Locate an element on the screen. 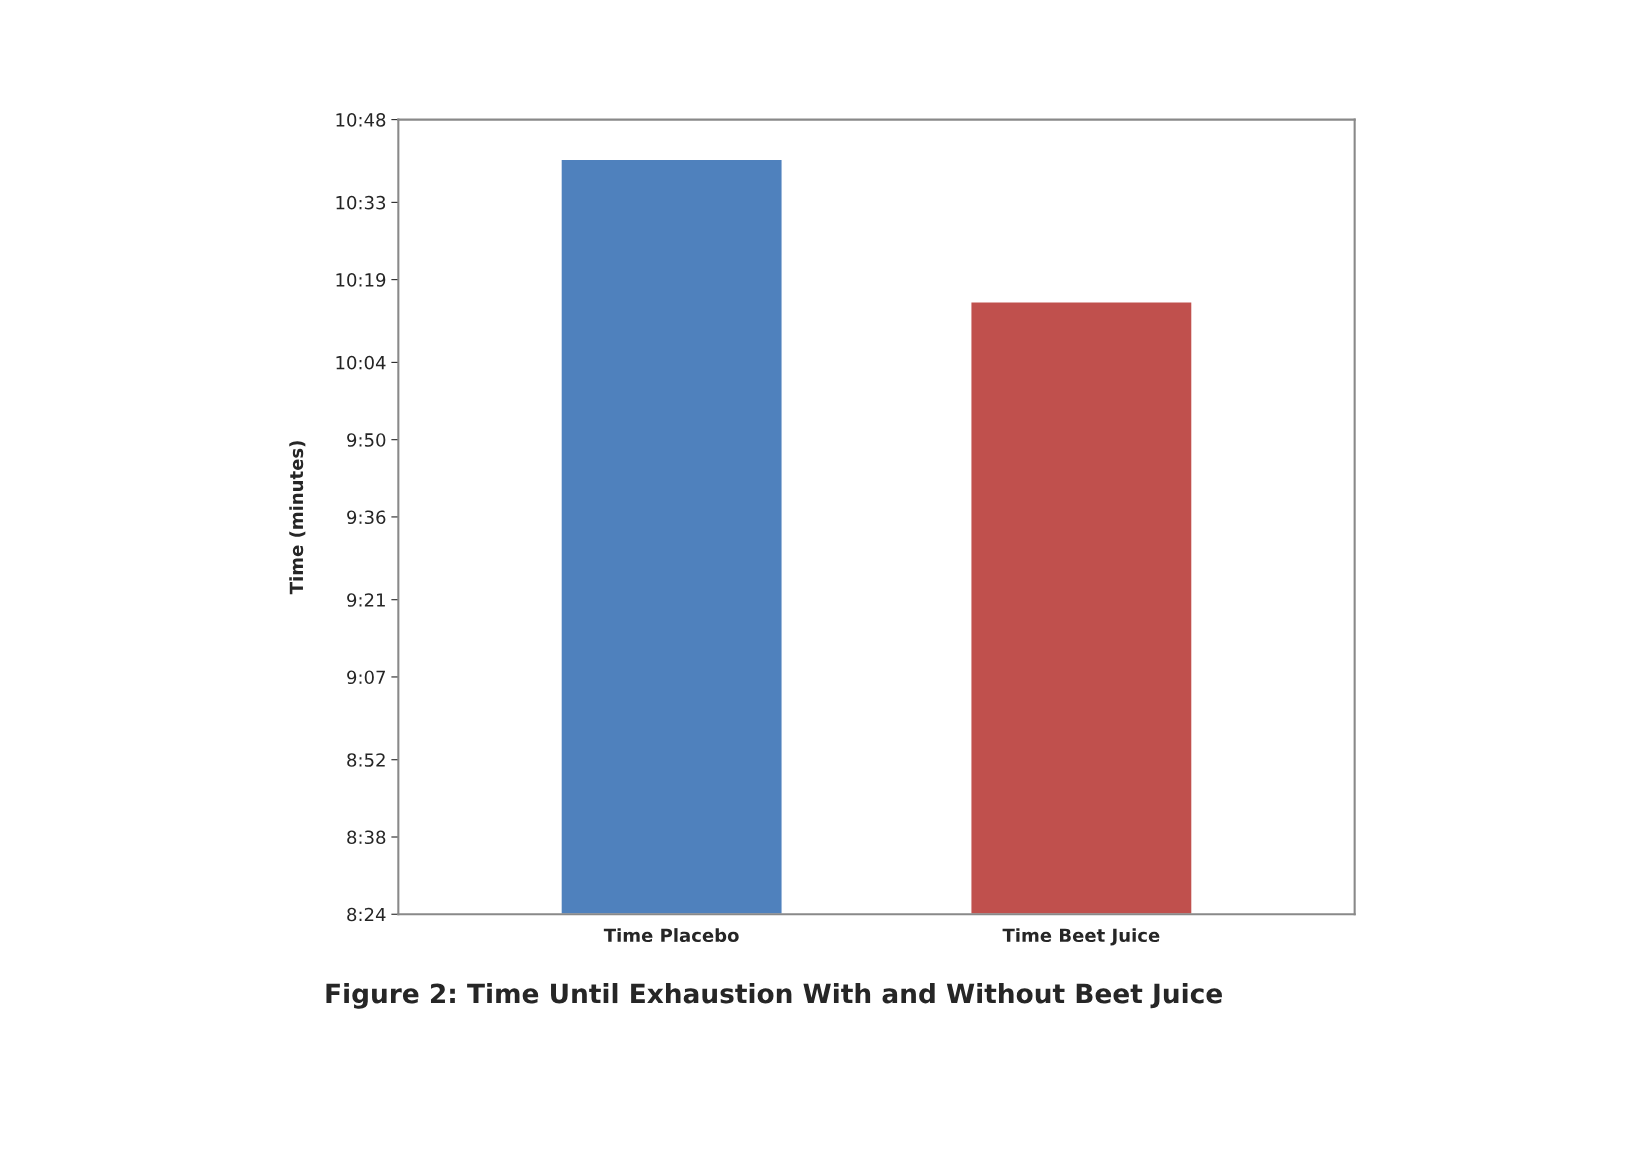 The image size is (1646, 1150). text: Figure 2: Time Until Exhaustion With and Without Beet Juice is located at coordinates (774, 996).